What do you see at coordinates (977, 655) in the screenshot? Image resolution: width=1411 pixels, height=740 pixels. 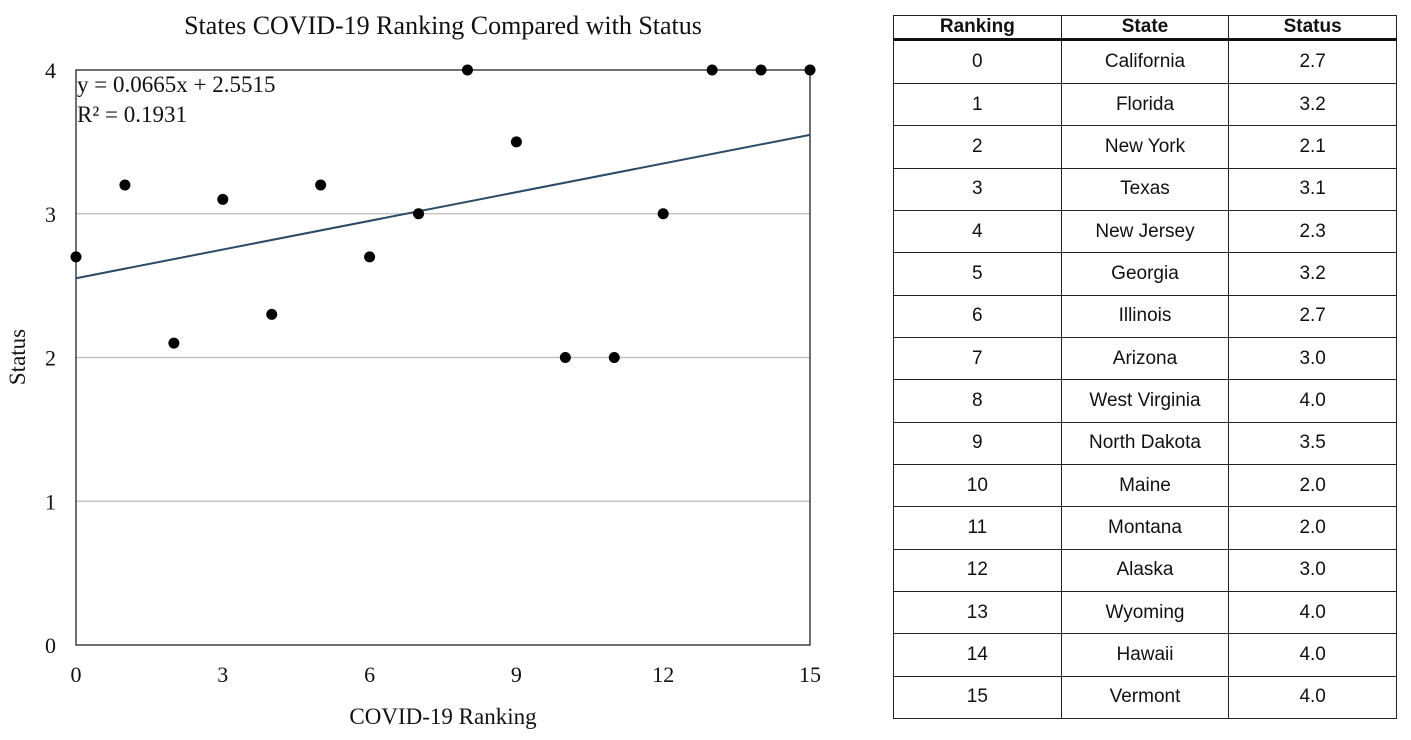 I see `cell-ranking: 14` at bounding box center [977, 655].